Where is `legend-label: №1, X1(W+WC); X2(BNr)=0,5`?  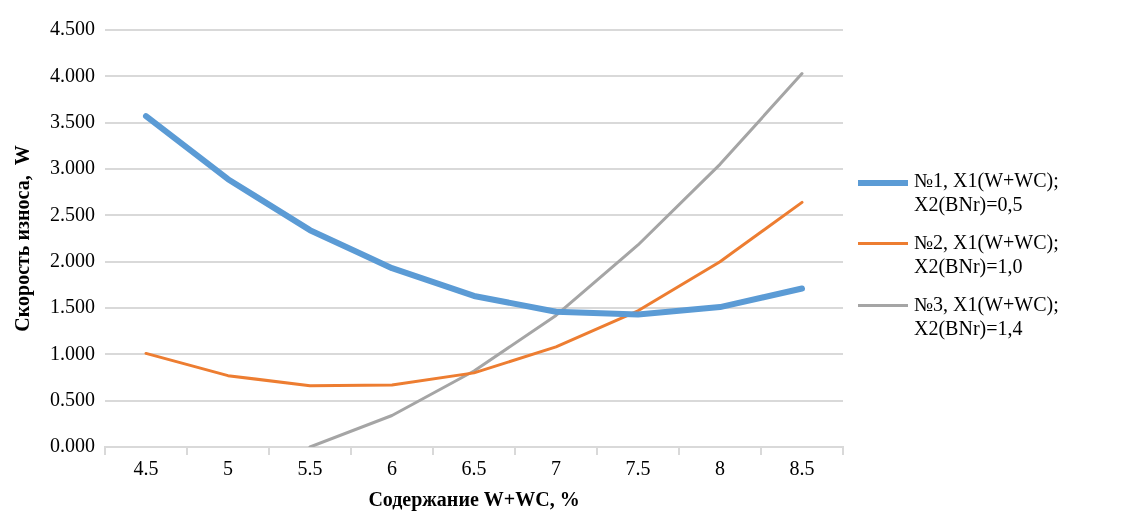
legend-label: №1, X1(W+WC); X2(BNr)=0,5 is located at coordinates (987, 192).